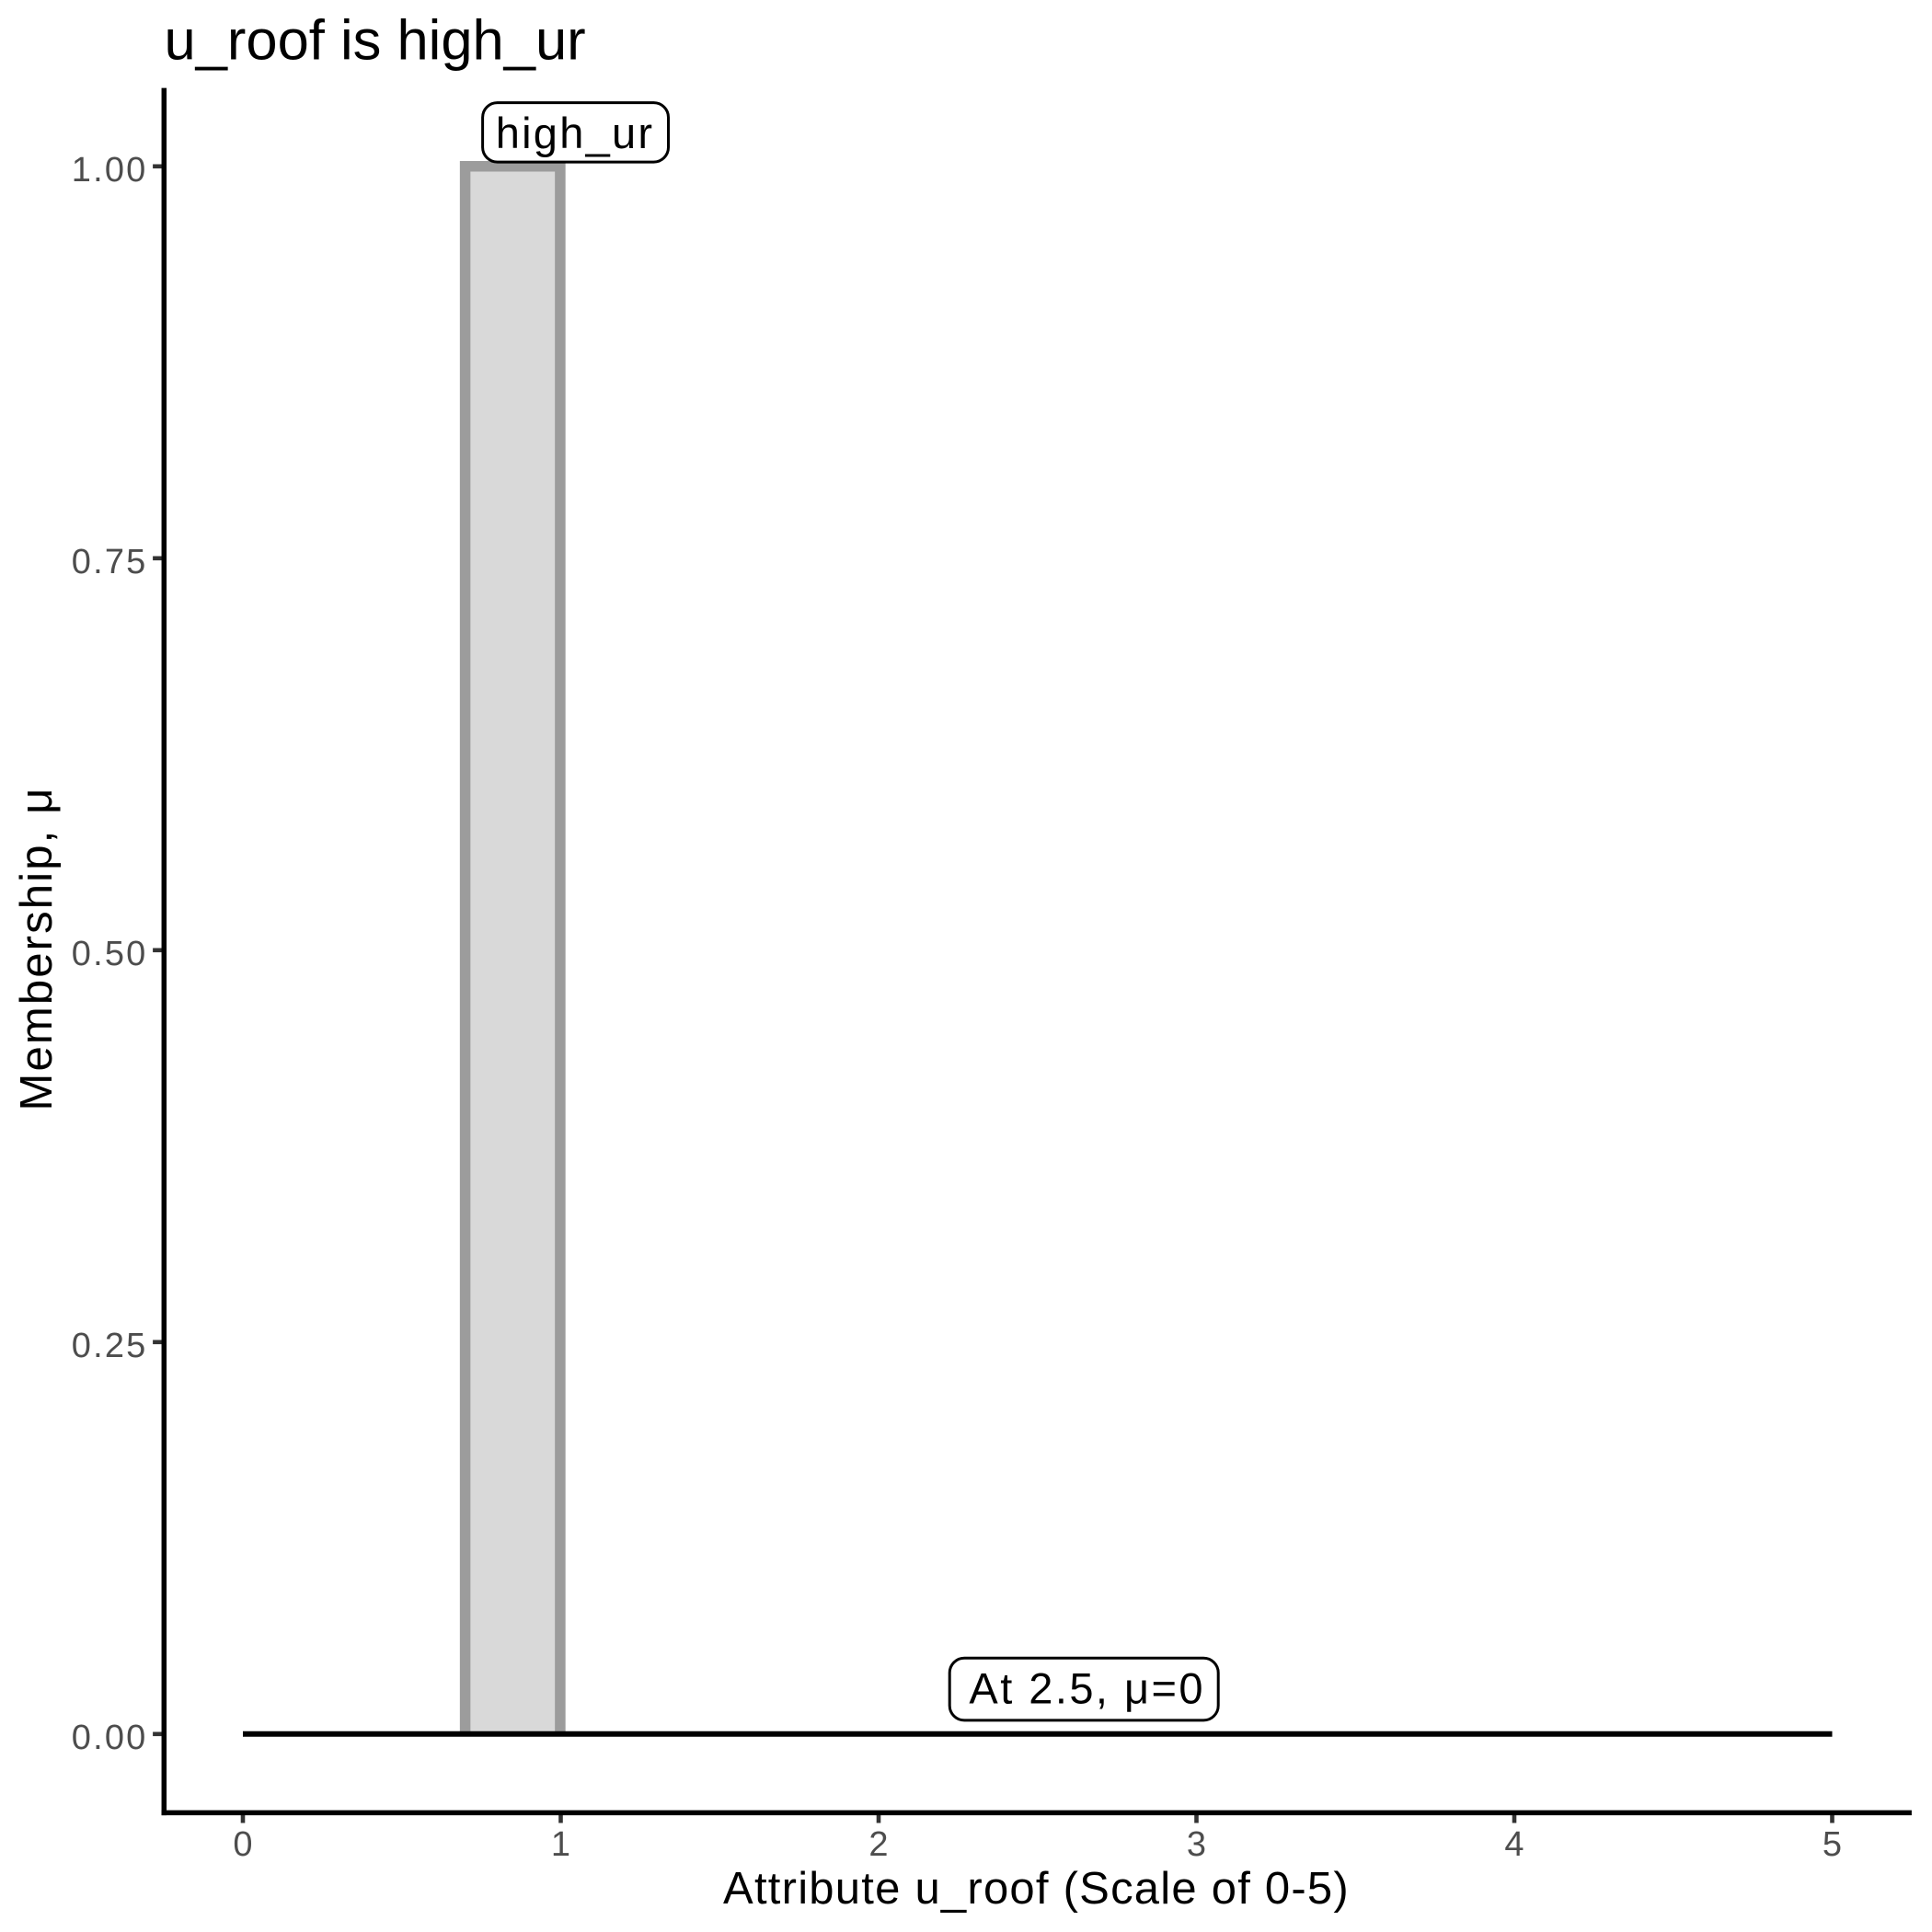 Image resolution: width=1932 pixels, height=1932 pixels. I want to click on svg-text: 2, so click(878, 1844).